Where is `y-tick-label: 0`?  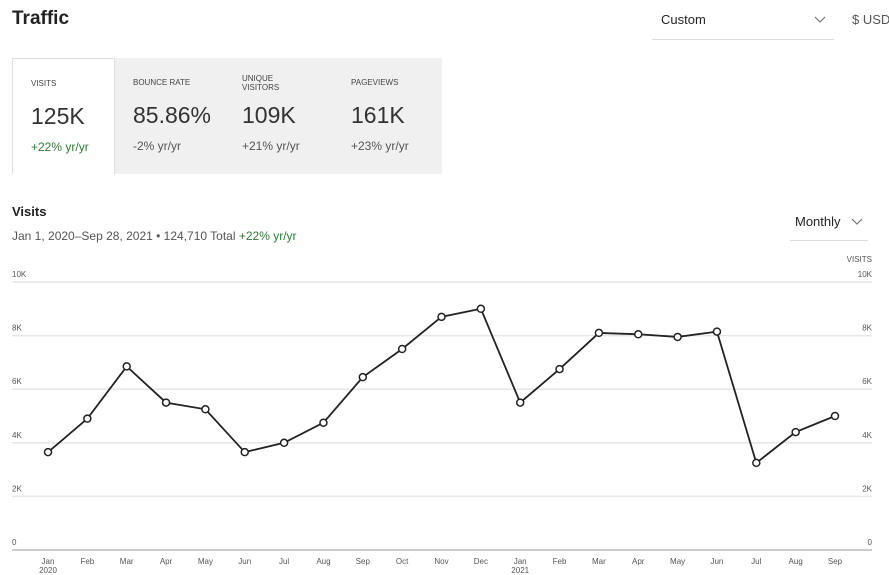 y-tick-label: 0 is located at coordinates (14, 542).